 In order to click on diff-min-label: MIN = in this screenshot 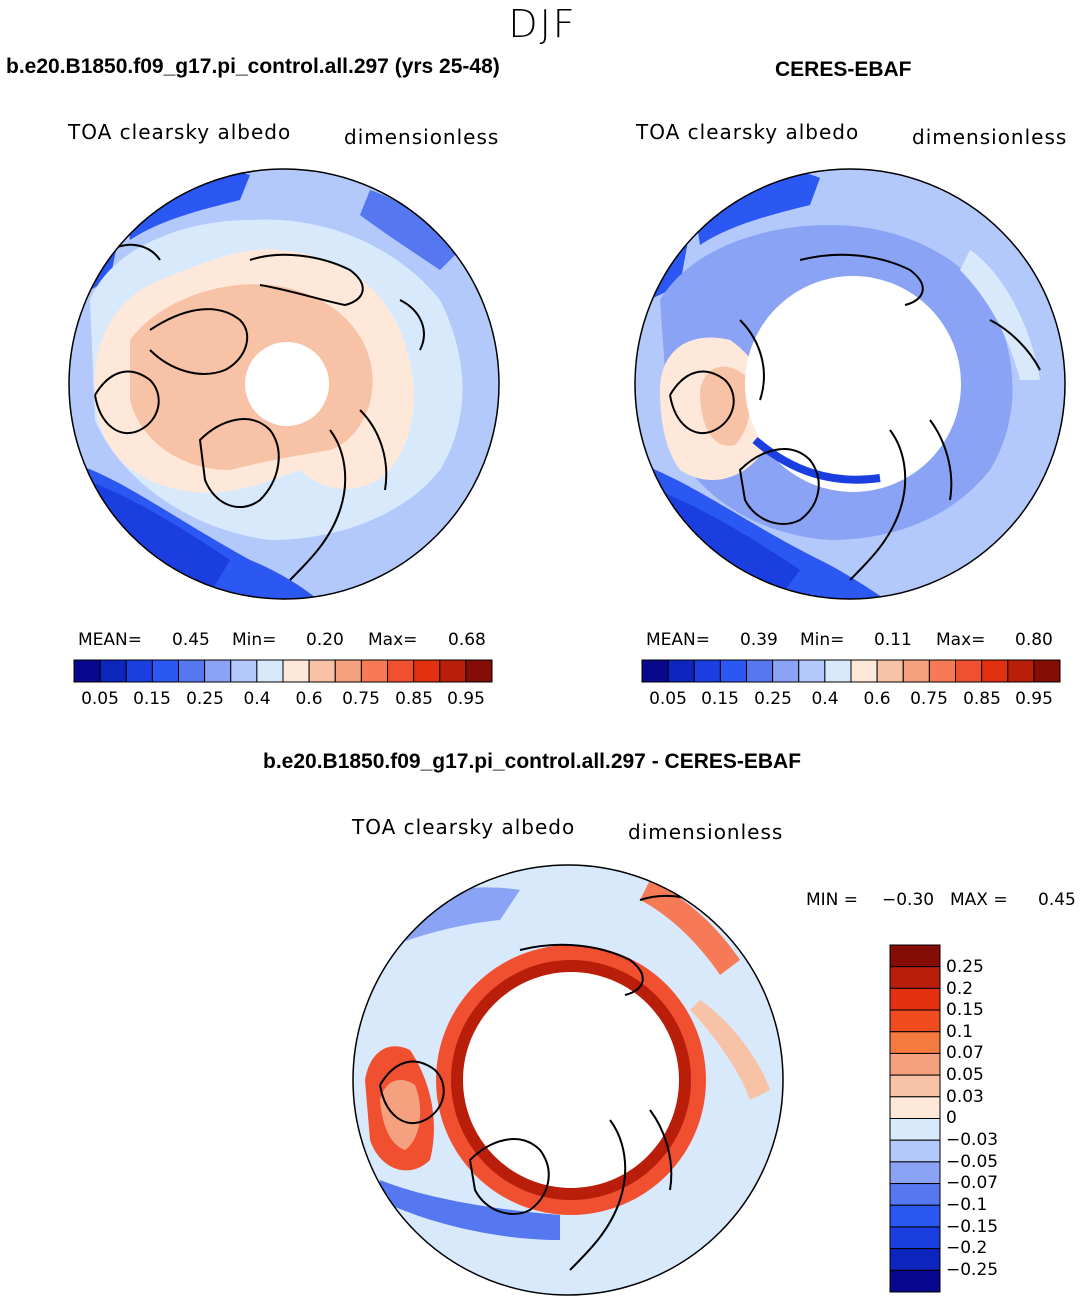, I will do `click(832, 900)`.